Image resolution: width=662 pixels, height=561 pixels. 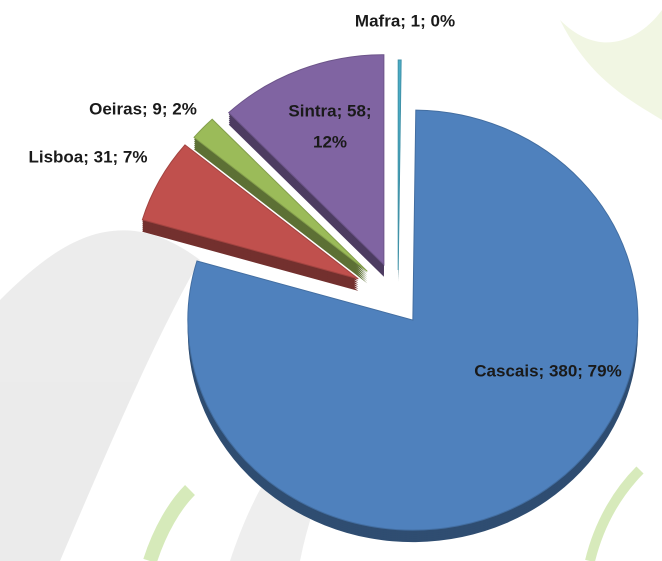 What do you see at coordinates (330, 141) in the screenshot?
I see `data-label: 12%` at bounding box center [330, 141].